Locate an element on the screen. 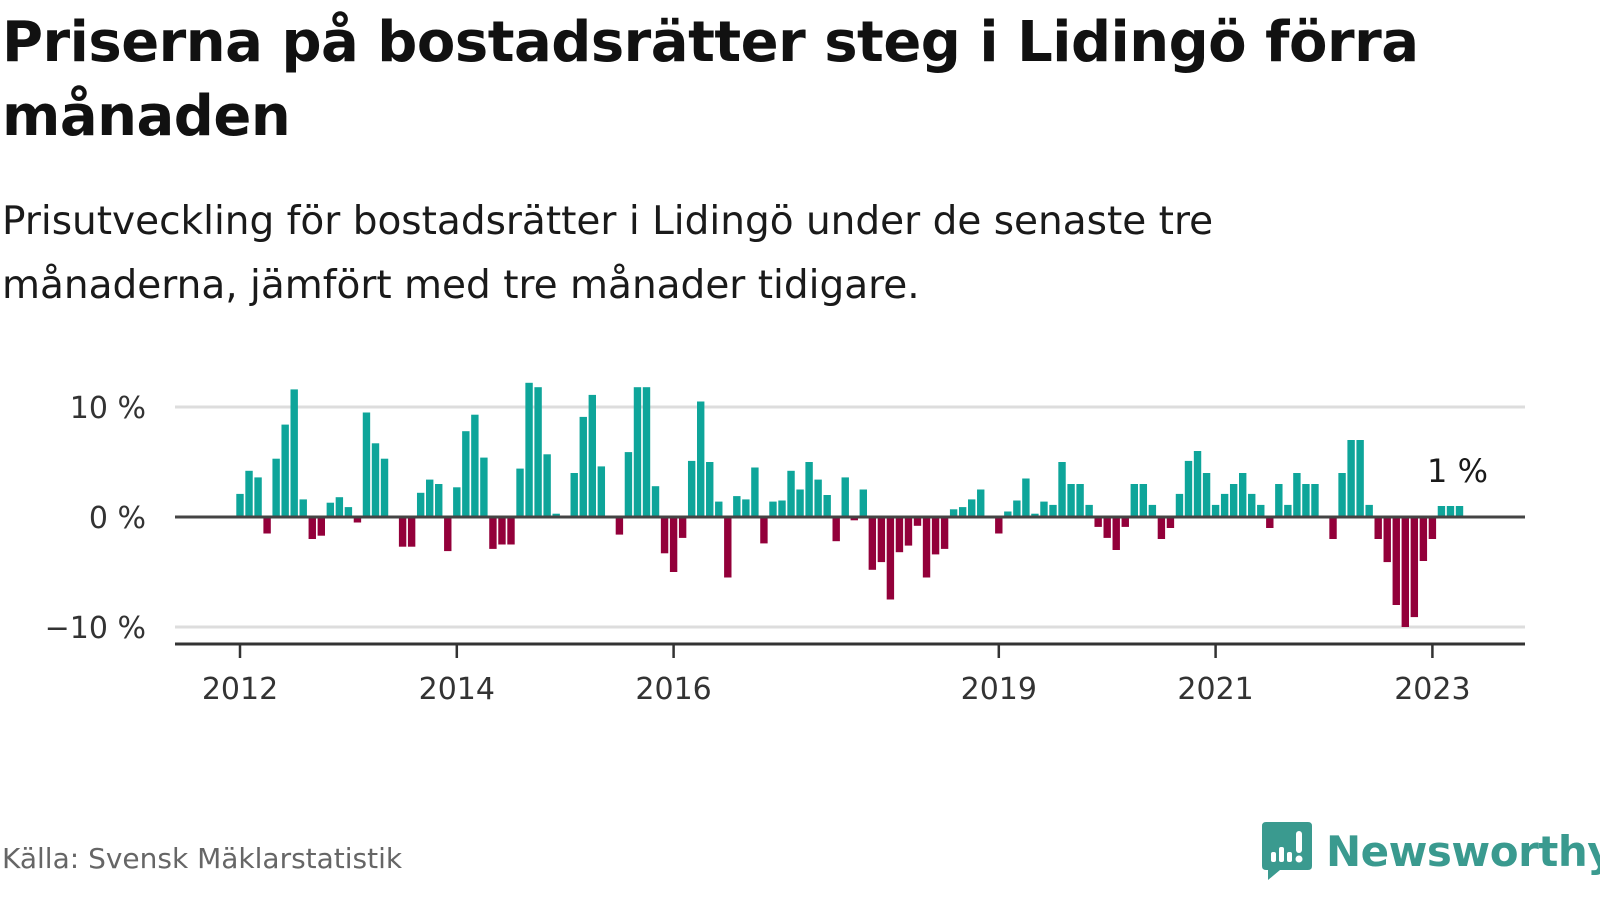 The height and width of the screenshot is (900, 1600). newsworthy-logo: Newsworthy is located at coordinates (1431, 851).